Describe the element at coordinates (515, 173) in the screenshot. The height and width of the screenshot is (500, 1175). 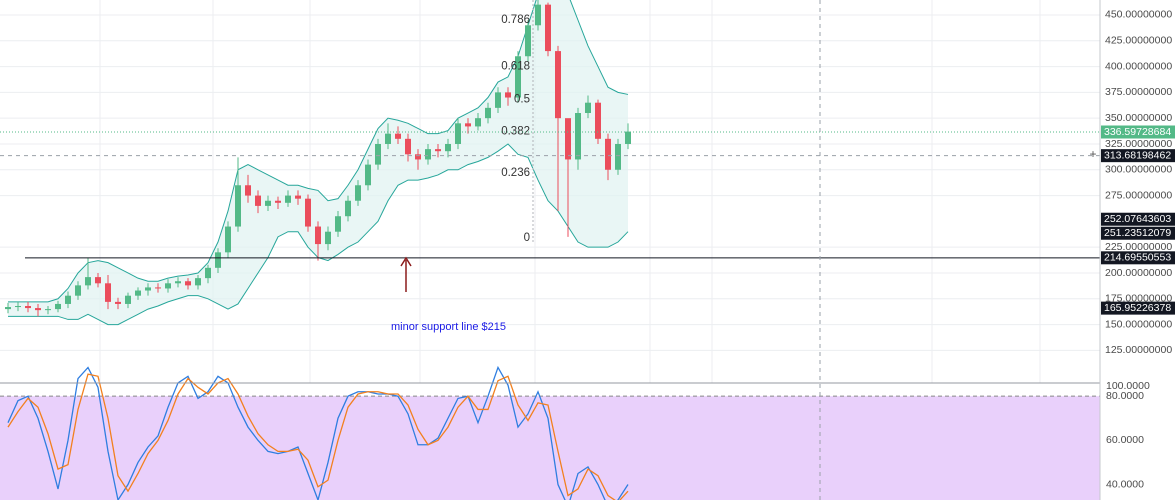
I see `fib-label: 0.236` at that location.